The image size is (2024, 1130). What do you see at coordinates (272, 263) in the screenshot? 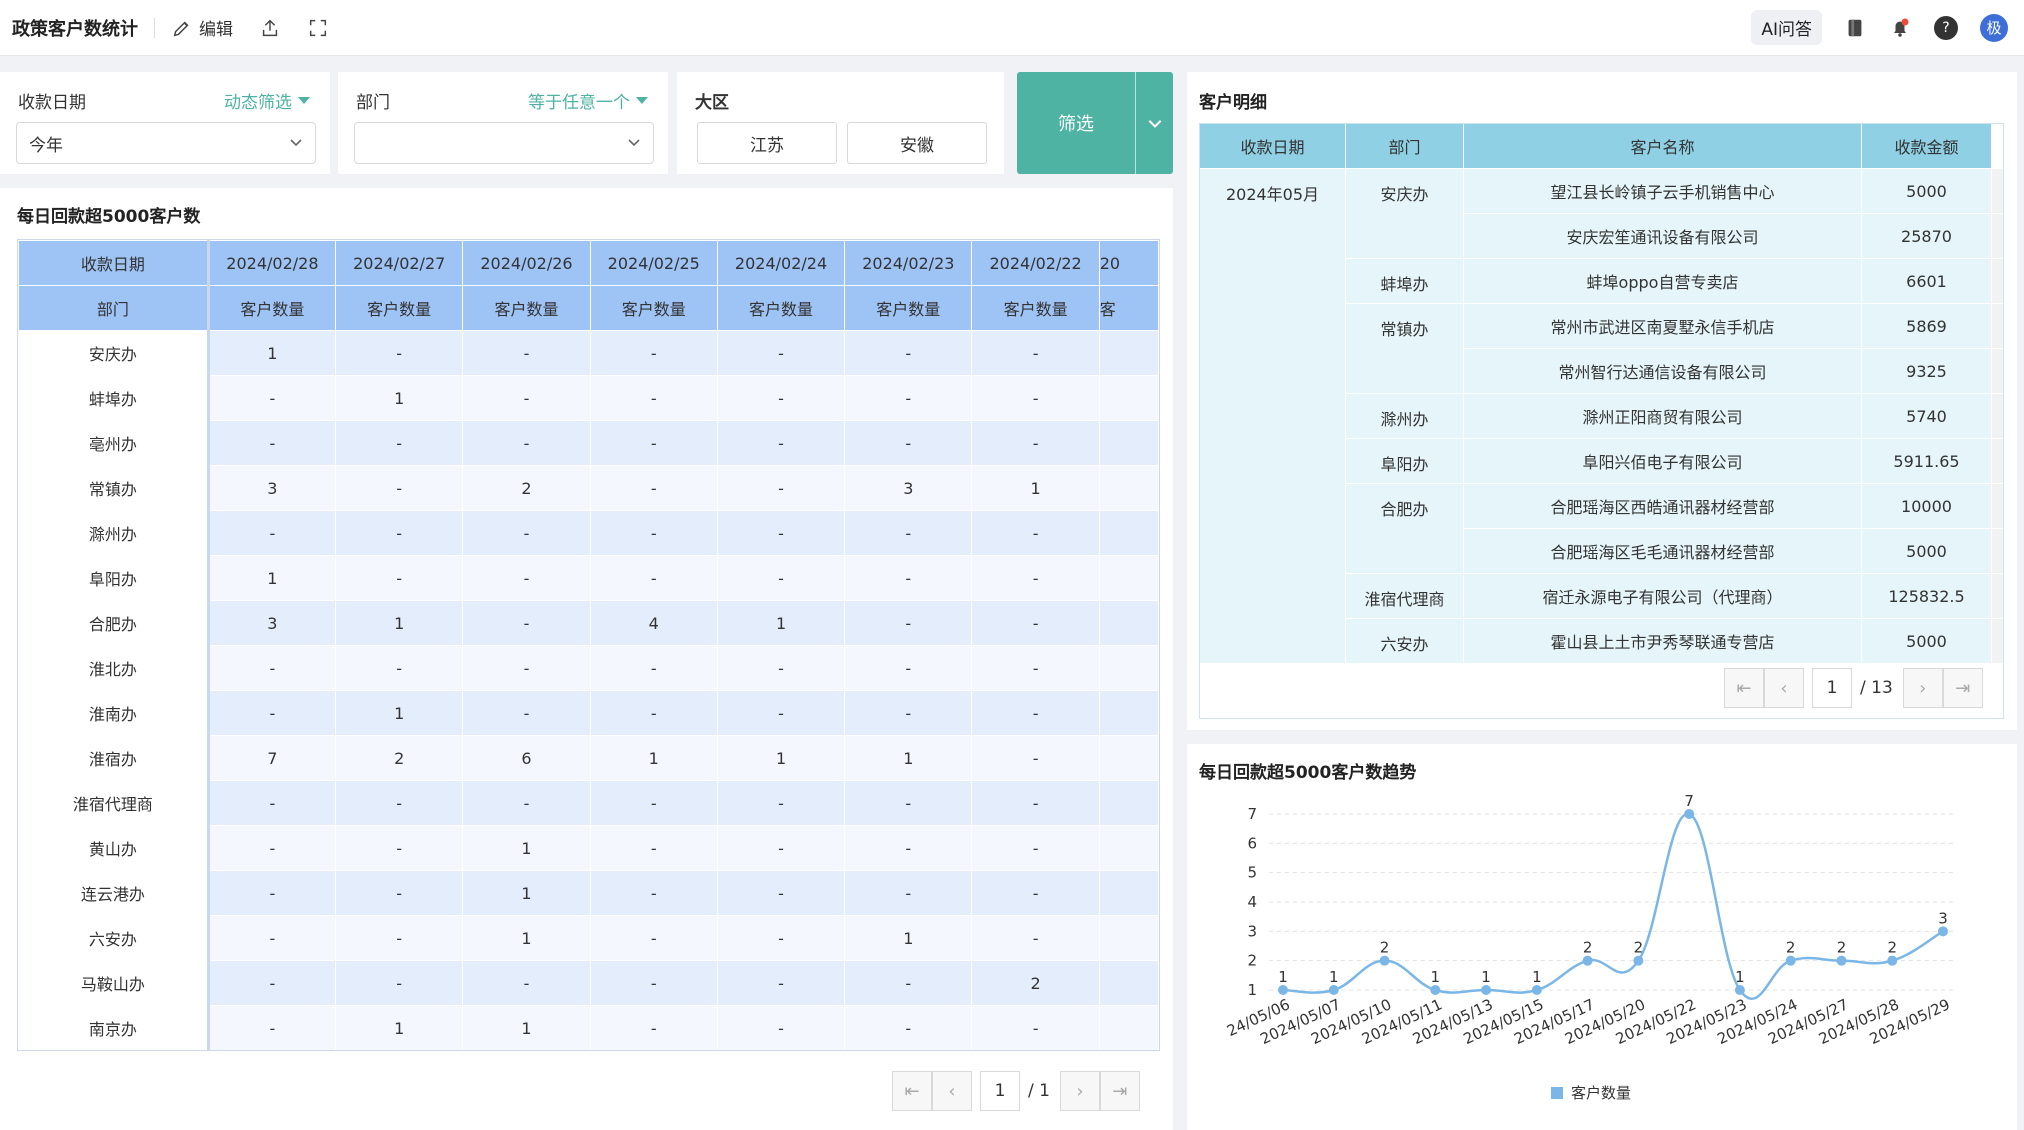
I see `header-date: 2024/02/28` at bounding box center [272, 263].